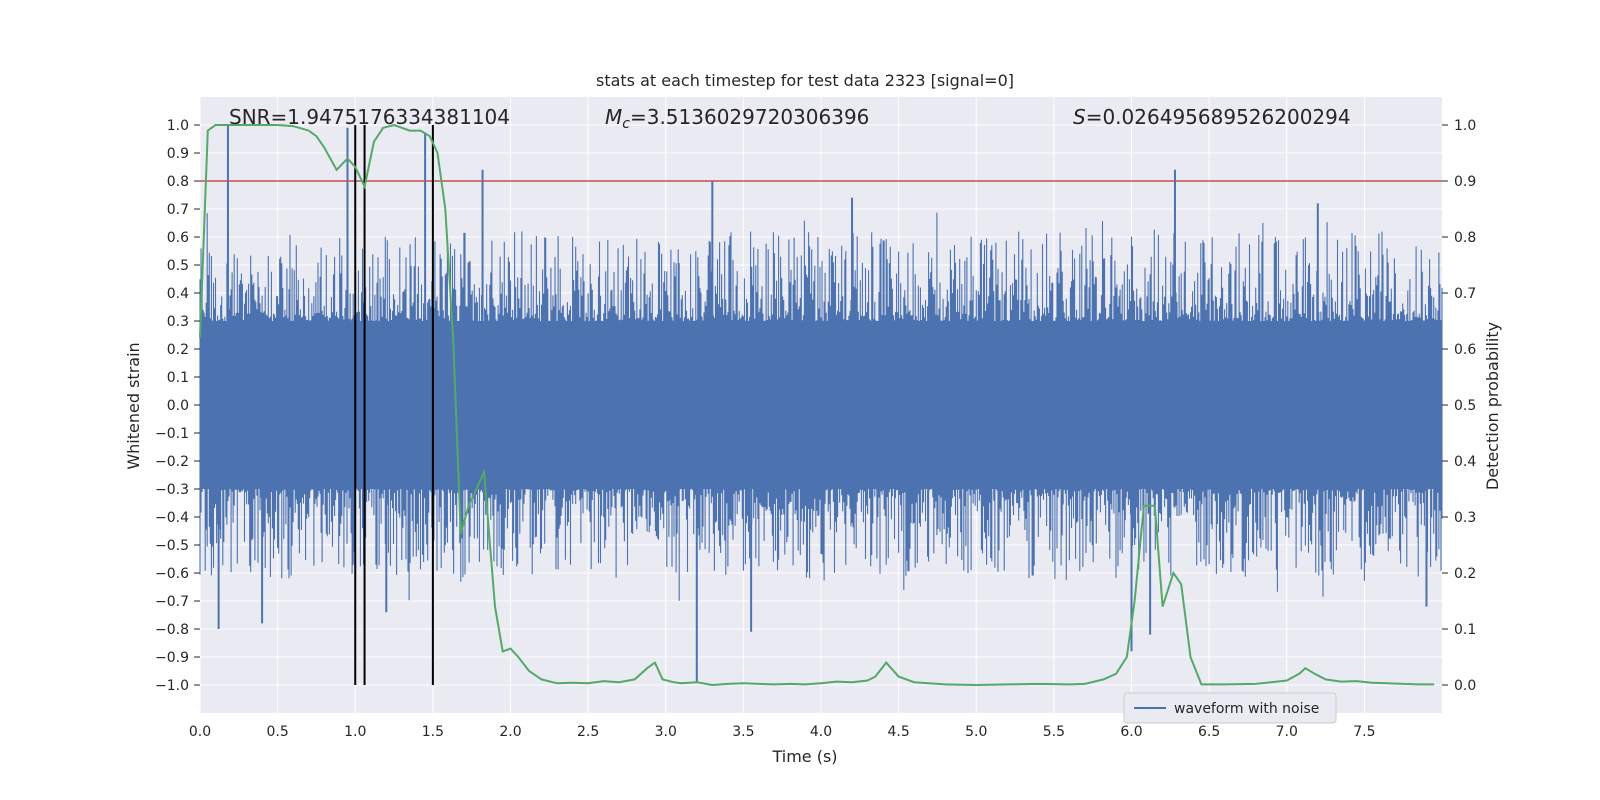  What do you see at coordinates (172, 602) in the screenshot?
I see `y-tick-label: −0.7` at bounding box center [172, 602].